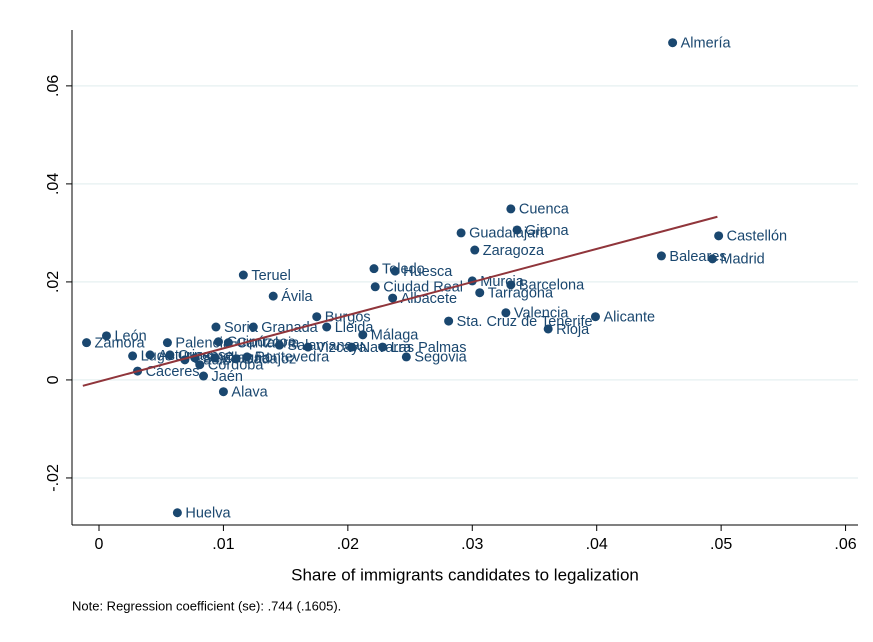 The image size is (873, 642). I want to click on point-label: Granada, so click(289, 328).